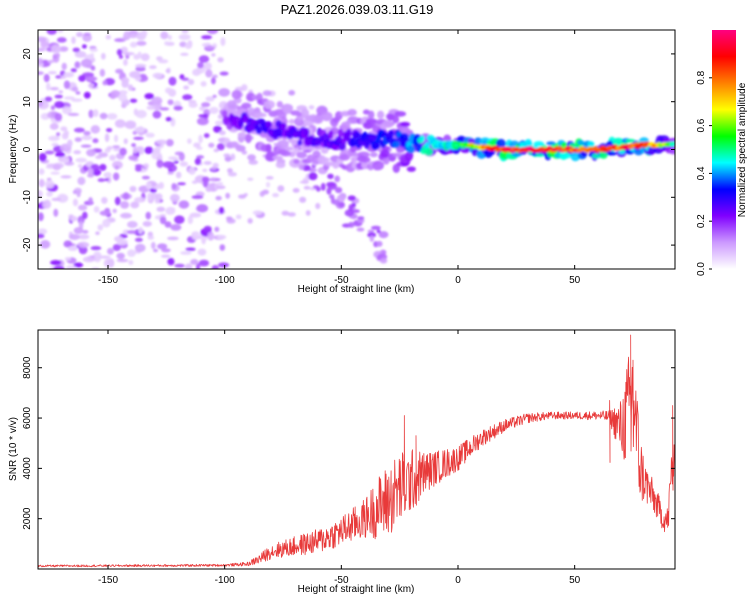  What do you see at coordinates (108, 580) in the screenshot?
I see `snr-xtick-label: -150` at bounding box center [108, 580].